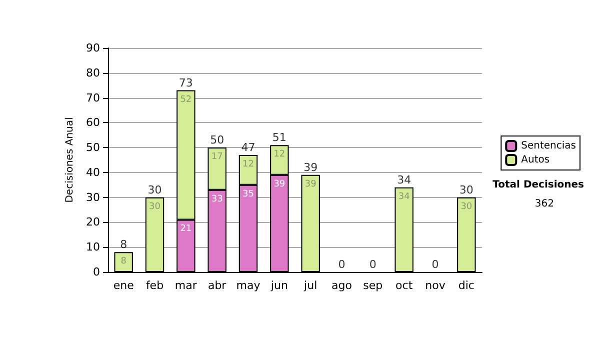 The width and height of the screenshot is (600, 340). I want to click on x-tick-label: nov, so click(435, 285).